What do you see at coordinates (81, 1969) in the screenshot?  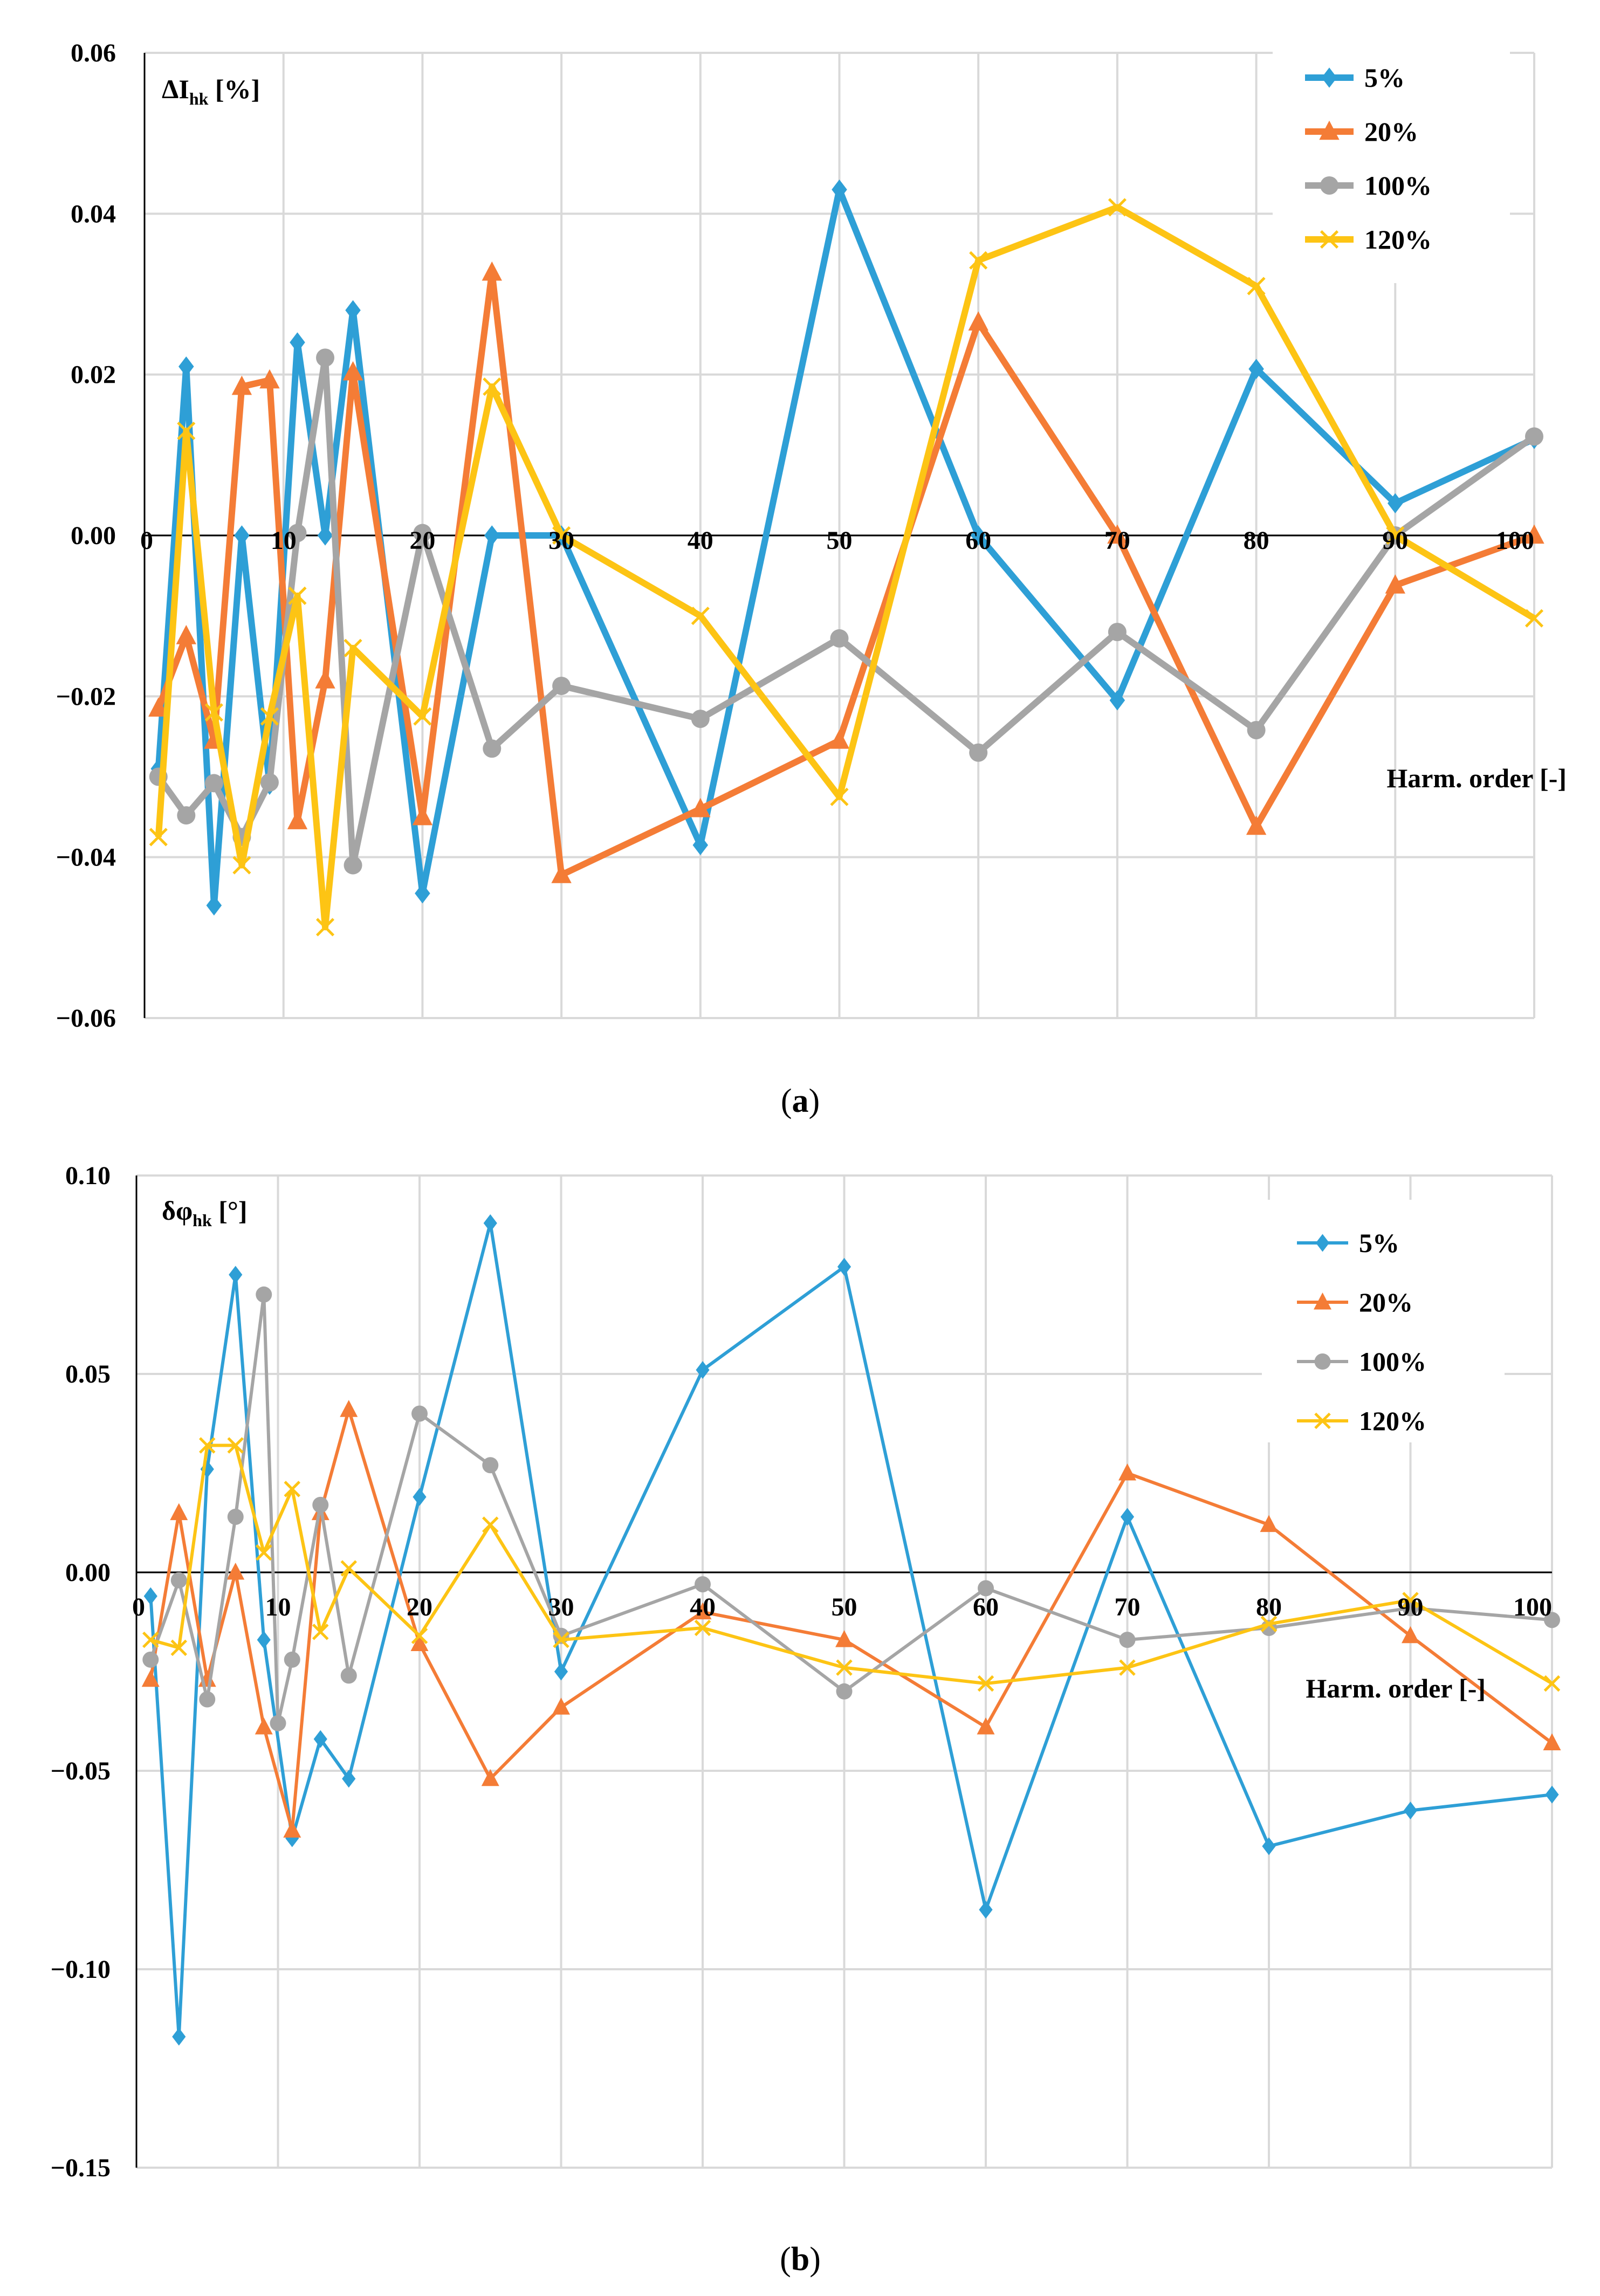 I see `y-tick-label: −0.10` at bounding box center [81, 1969].